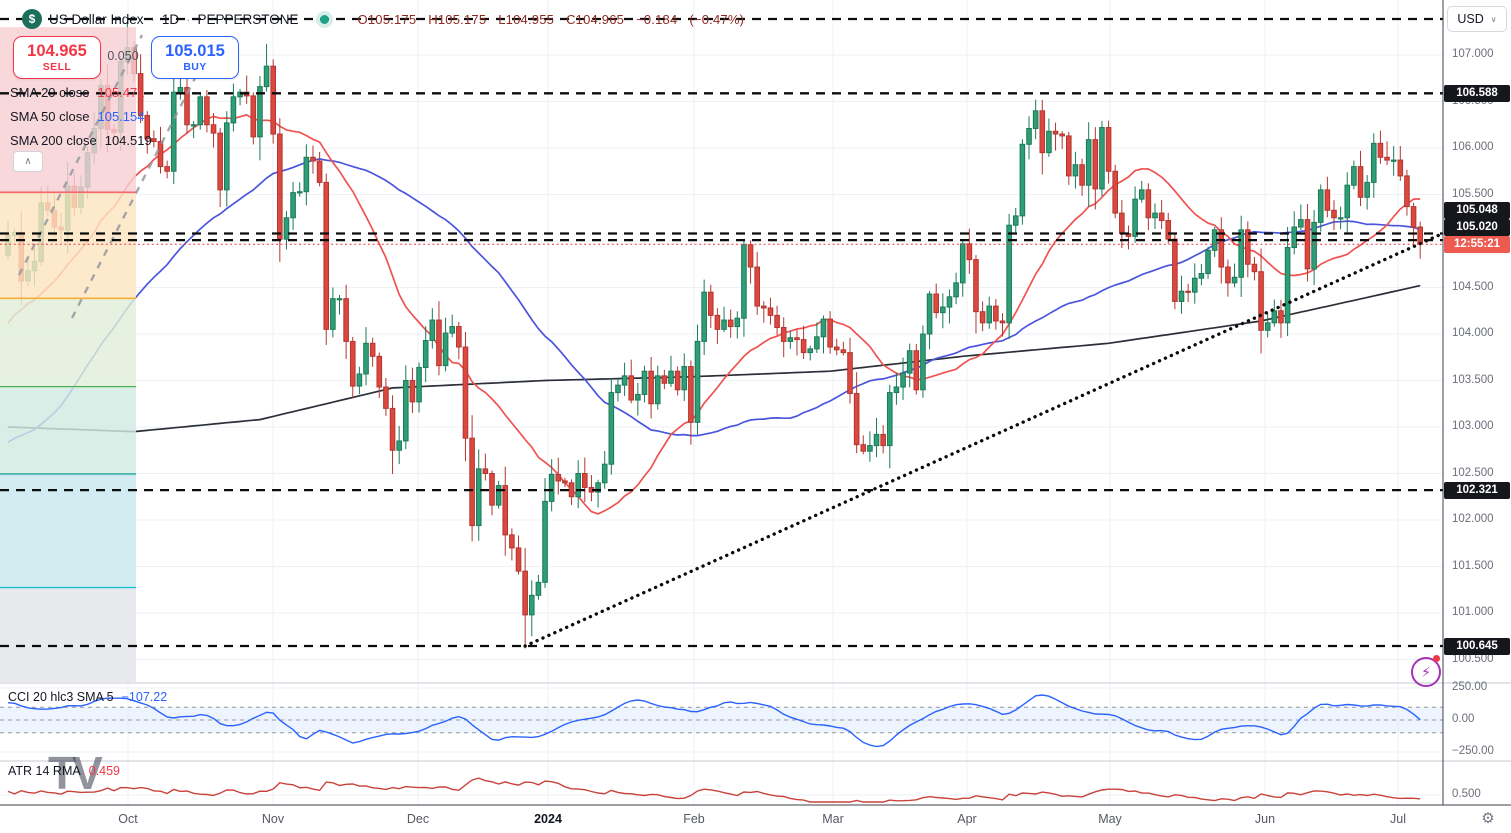 Image resolution: width=1511 pixels, height=833 pixels. Describe the element at coordinates (123, 56) in the screenshot. I see `spread-value: 0.050` at that location.